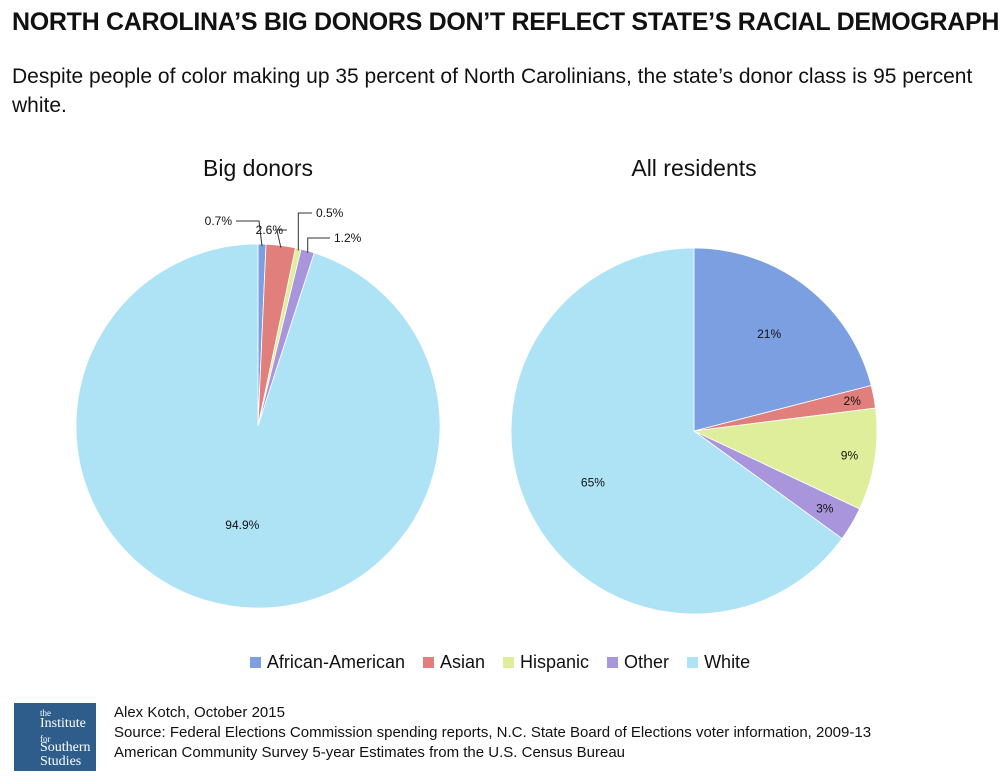 The height and width of the screenshot is (784, 1000). I want to click on slice-label: 1.2%, so click(348, 238).